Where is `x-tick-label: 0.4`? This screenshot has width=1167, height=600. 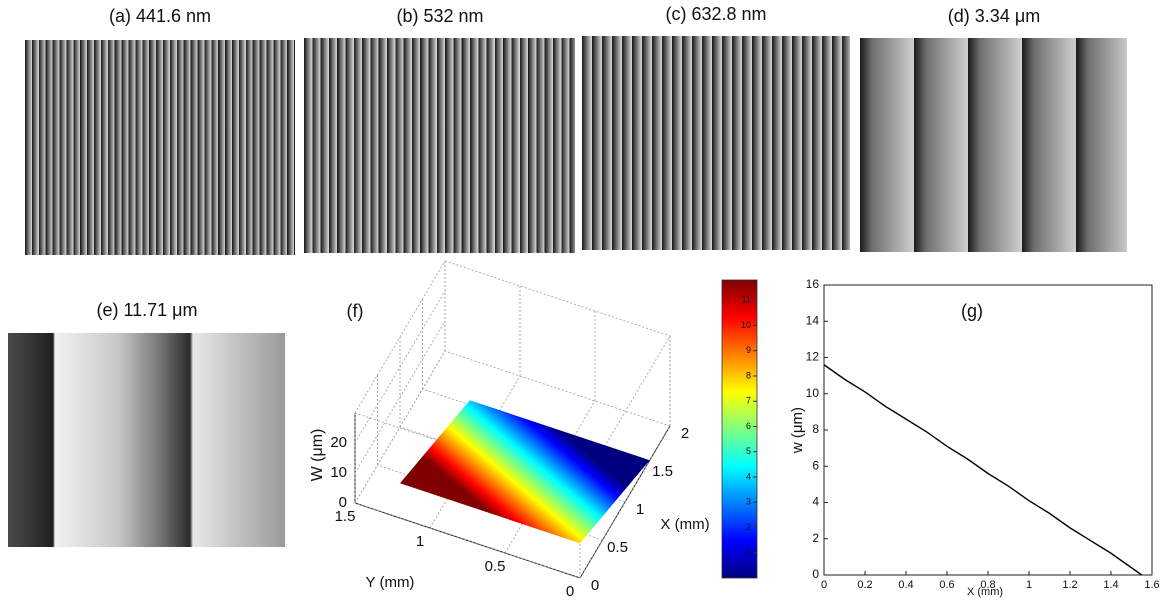
x-tick-label: 0.4 is located at coordinates (905, 585).